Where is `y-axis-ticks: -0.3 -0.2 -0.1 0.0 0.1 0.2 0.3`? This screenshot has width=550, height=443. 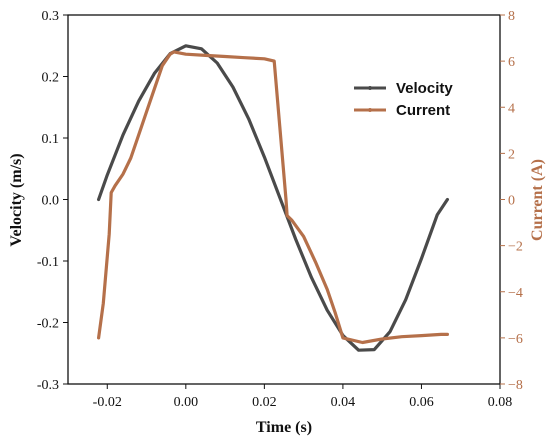
y-axis-ticks: -0.3 -0.2 -0.1 0.0 0.1 0.2 0.3 is located at coordinates (52, 201).